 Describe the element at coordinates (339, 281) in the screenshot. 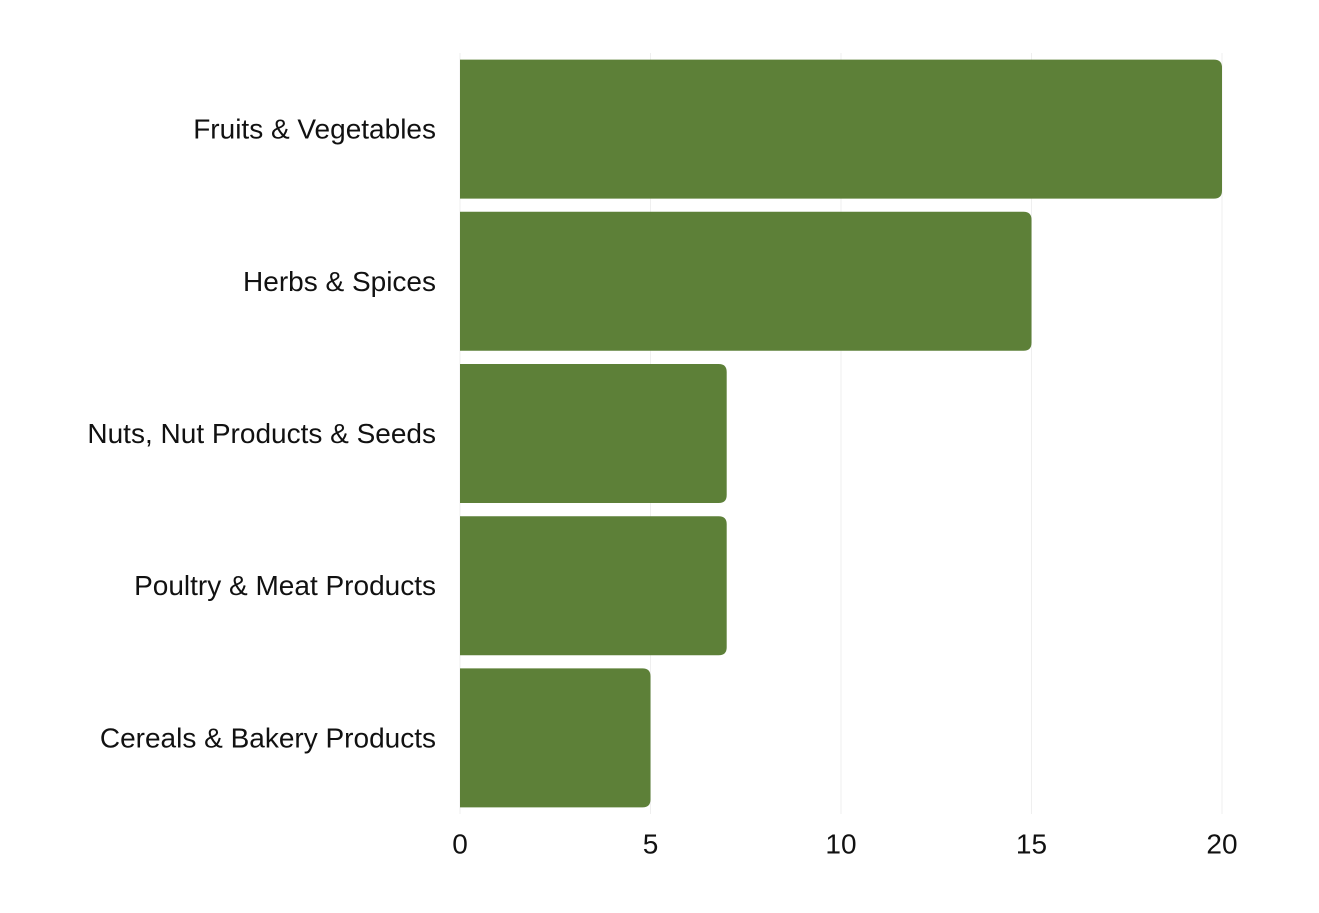

I see `category-label: Herbs & Spices` at that location.